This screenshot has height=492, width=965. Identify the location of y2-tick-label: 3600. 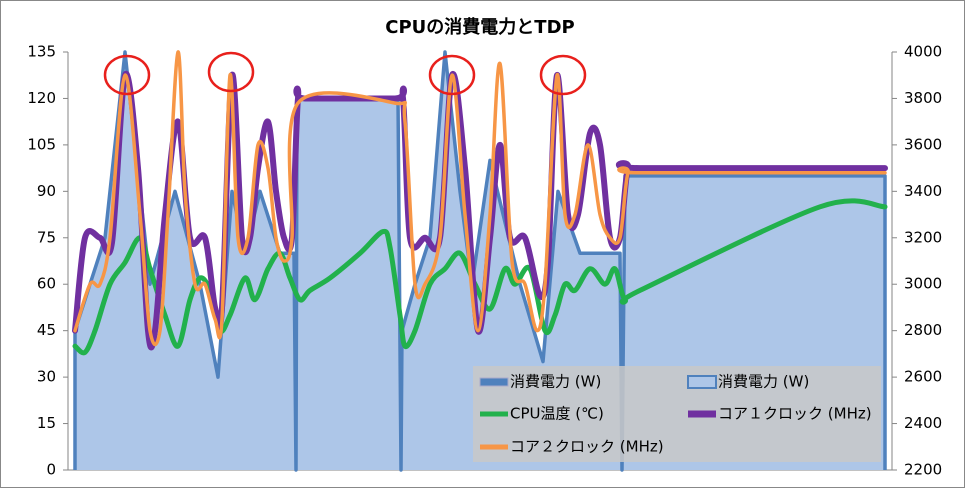
(923, 144).